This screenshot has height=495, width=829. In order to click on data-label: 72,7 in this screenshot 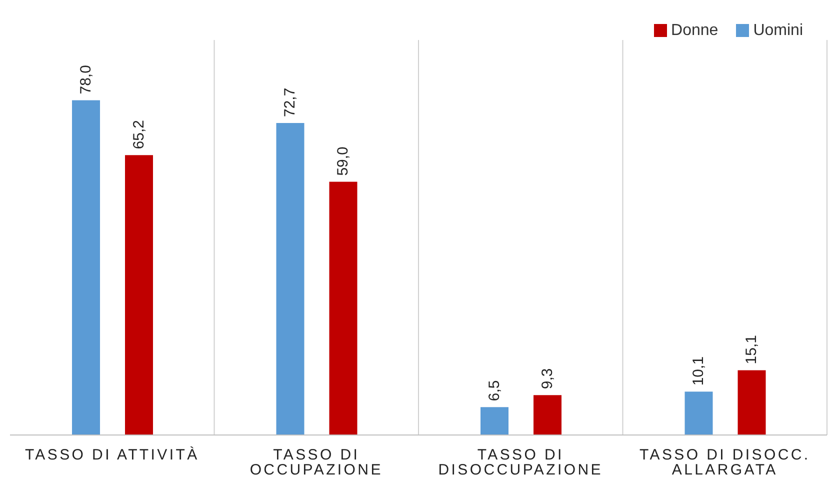, I will do `click(290, 102)`.